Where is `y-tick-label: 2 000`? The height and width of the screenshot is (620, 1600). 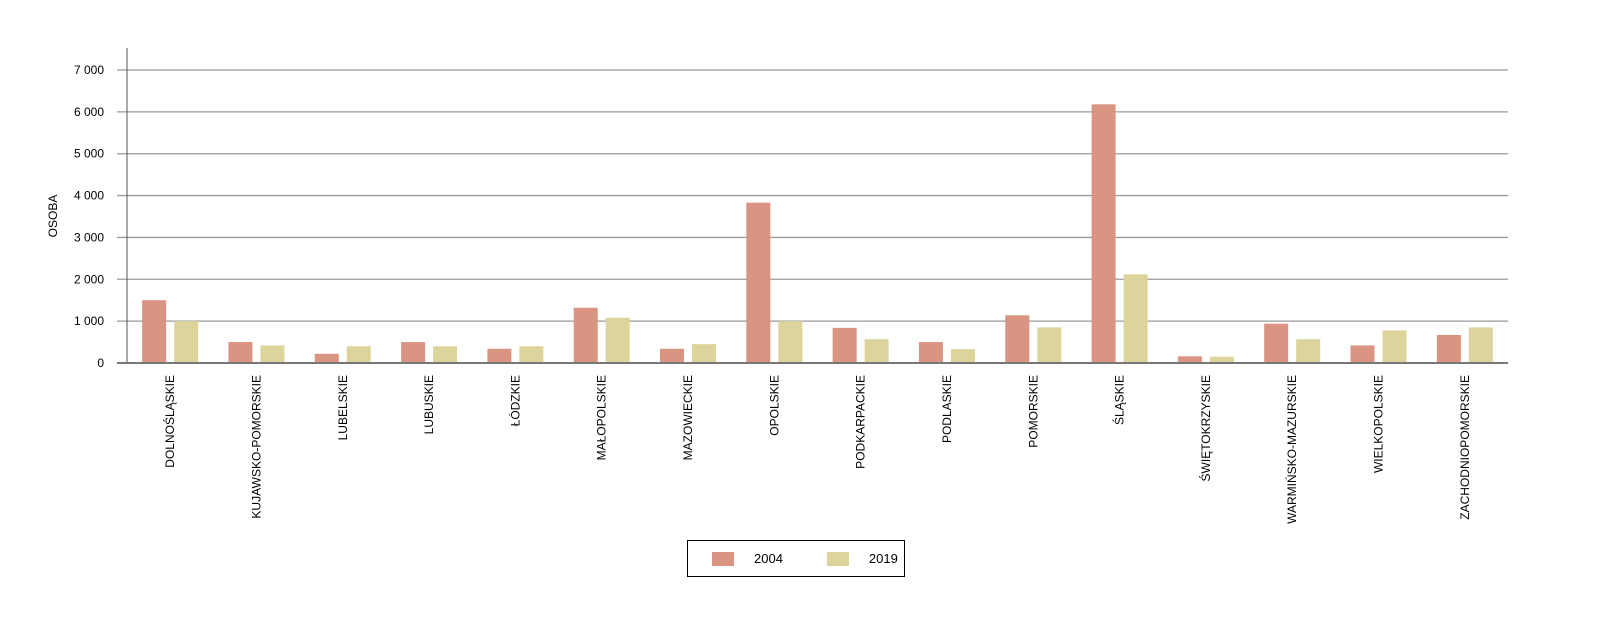 y-tick-label: 2 000 is located at coordinates (89, 279).